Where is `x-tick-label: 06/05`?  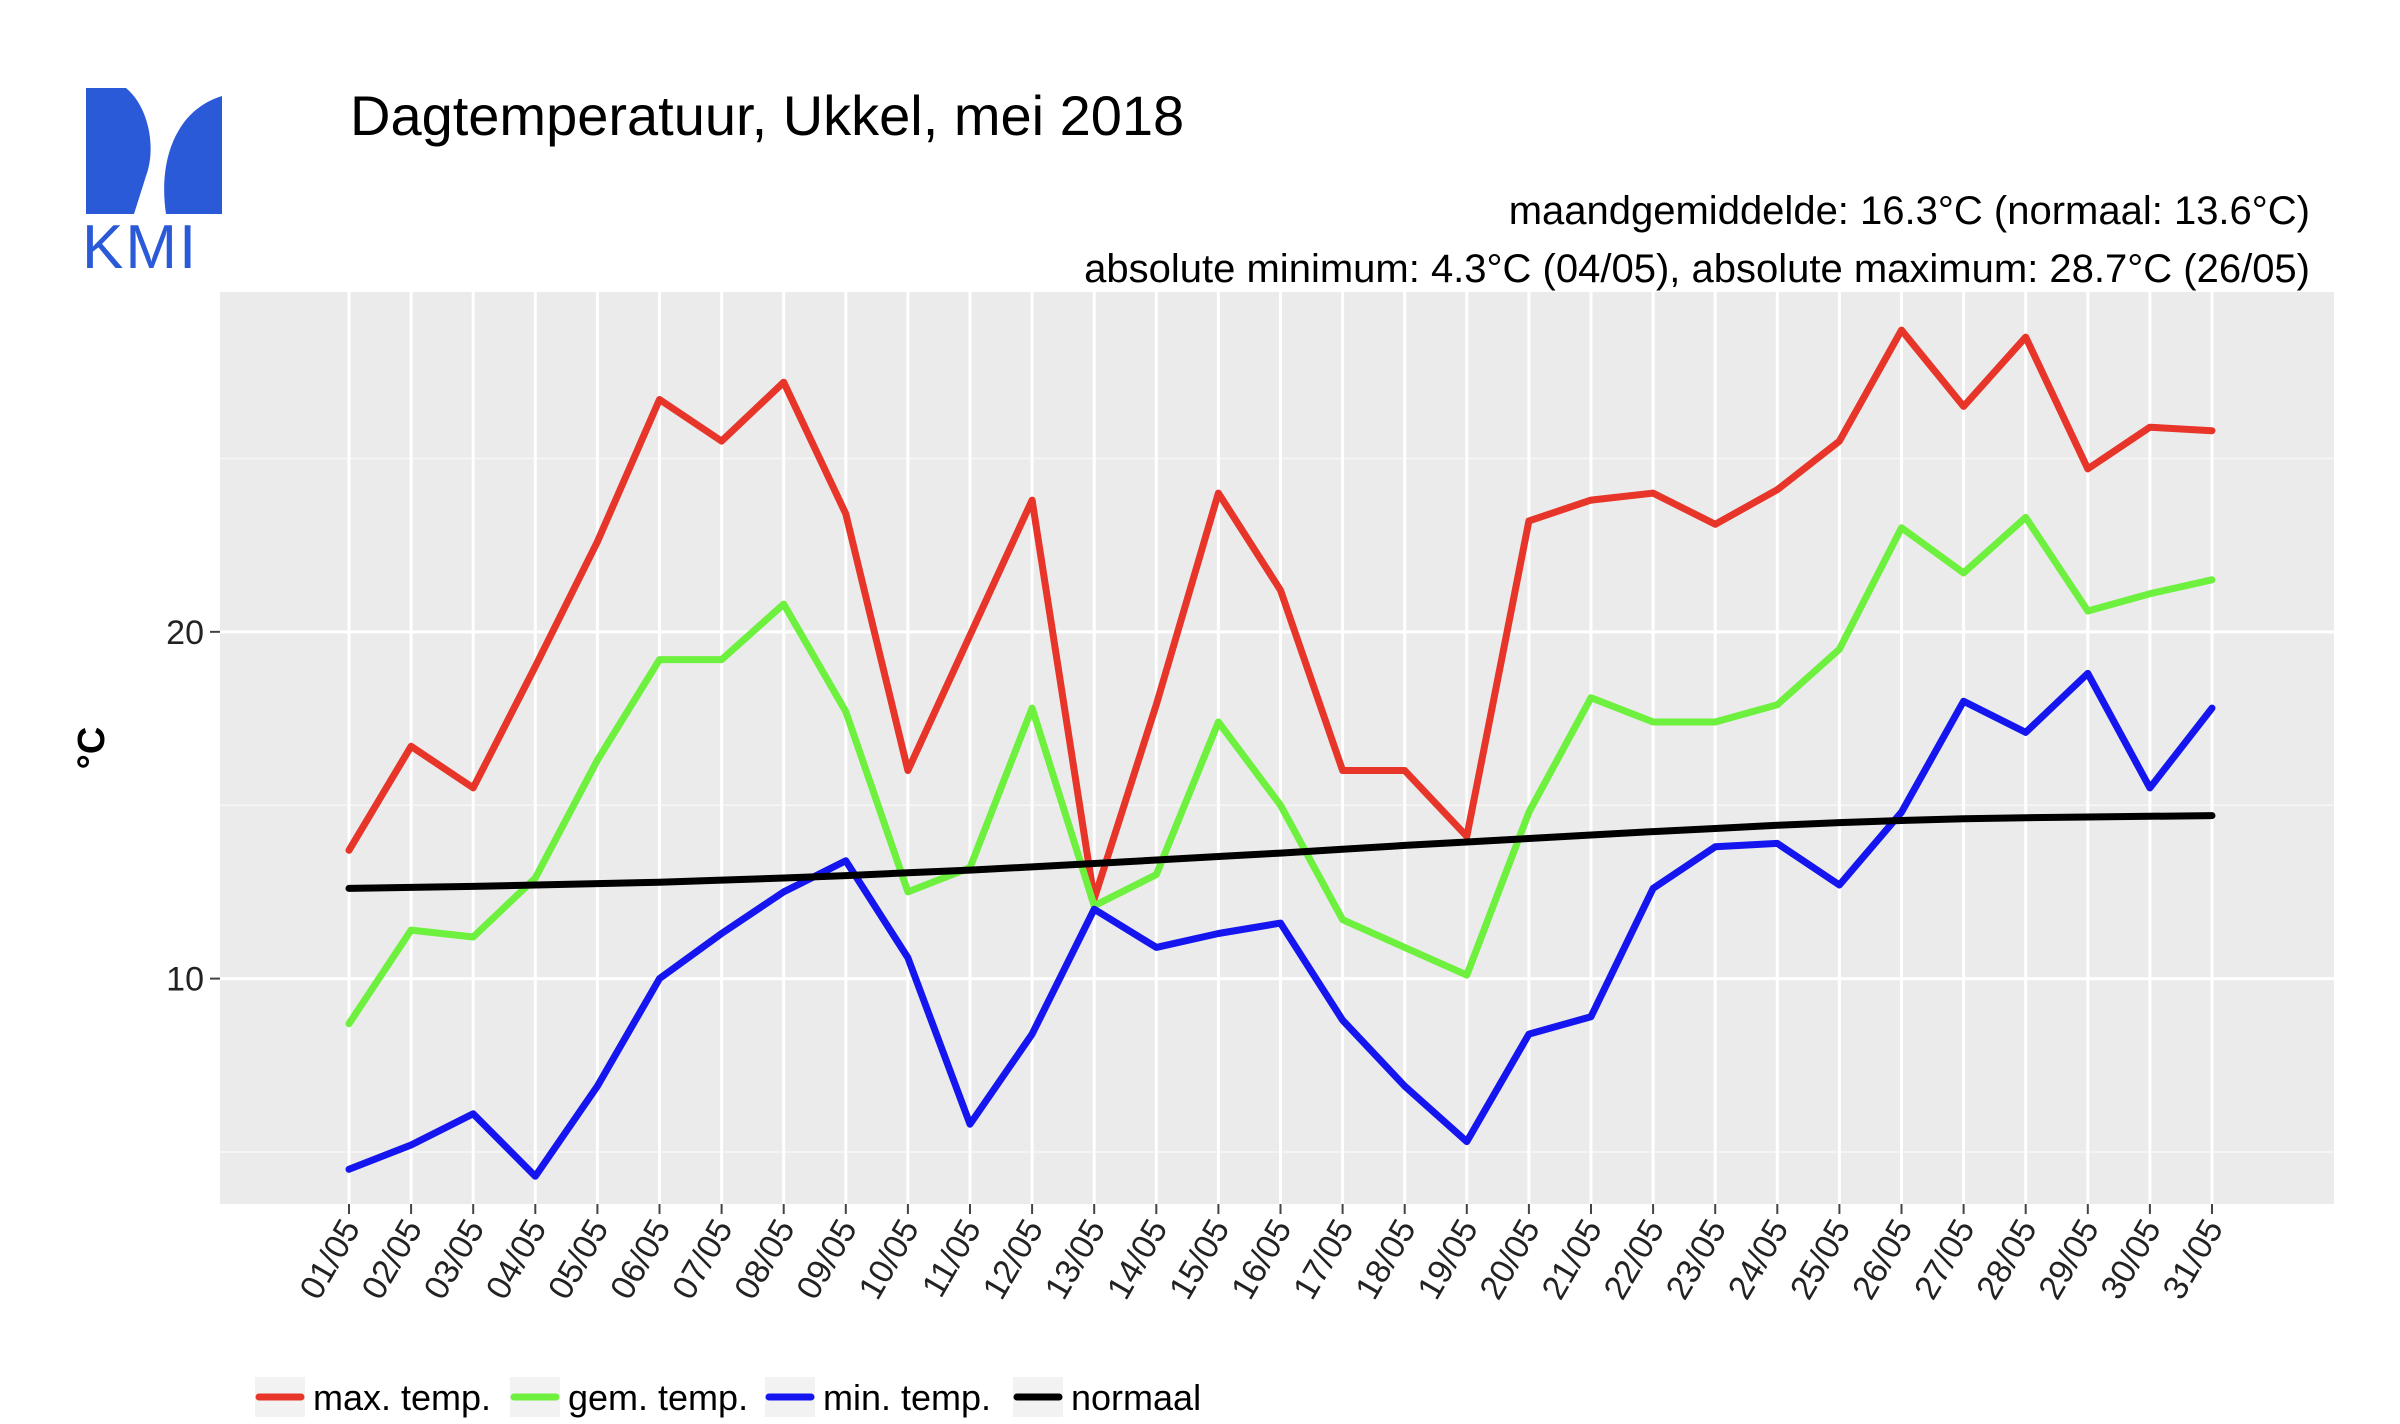 x-tick-label: 06/05 is located at coordinates (640, 1259).